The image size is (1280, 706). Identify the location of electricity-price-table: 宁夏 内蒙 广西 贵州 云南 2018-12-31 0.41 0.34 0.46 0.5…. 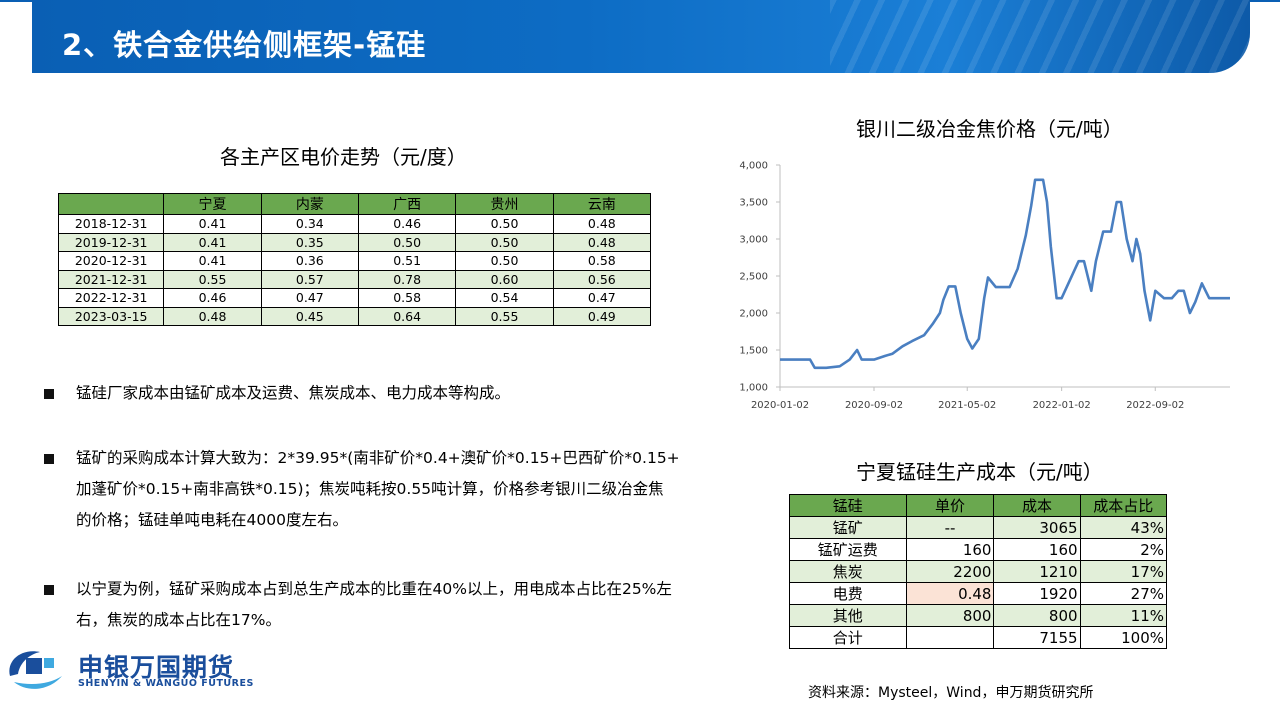
(354, 259).